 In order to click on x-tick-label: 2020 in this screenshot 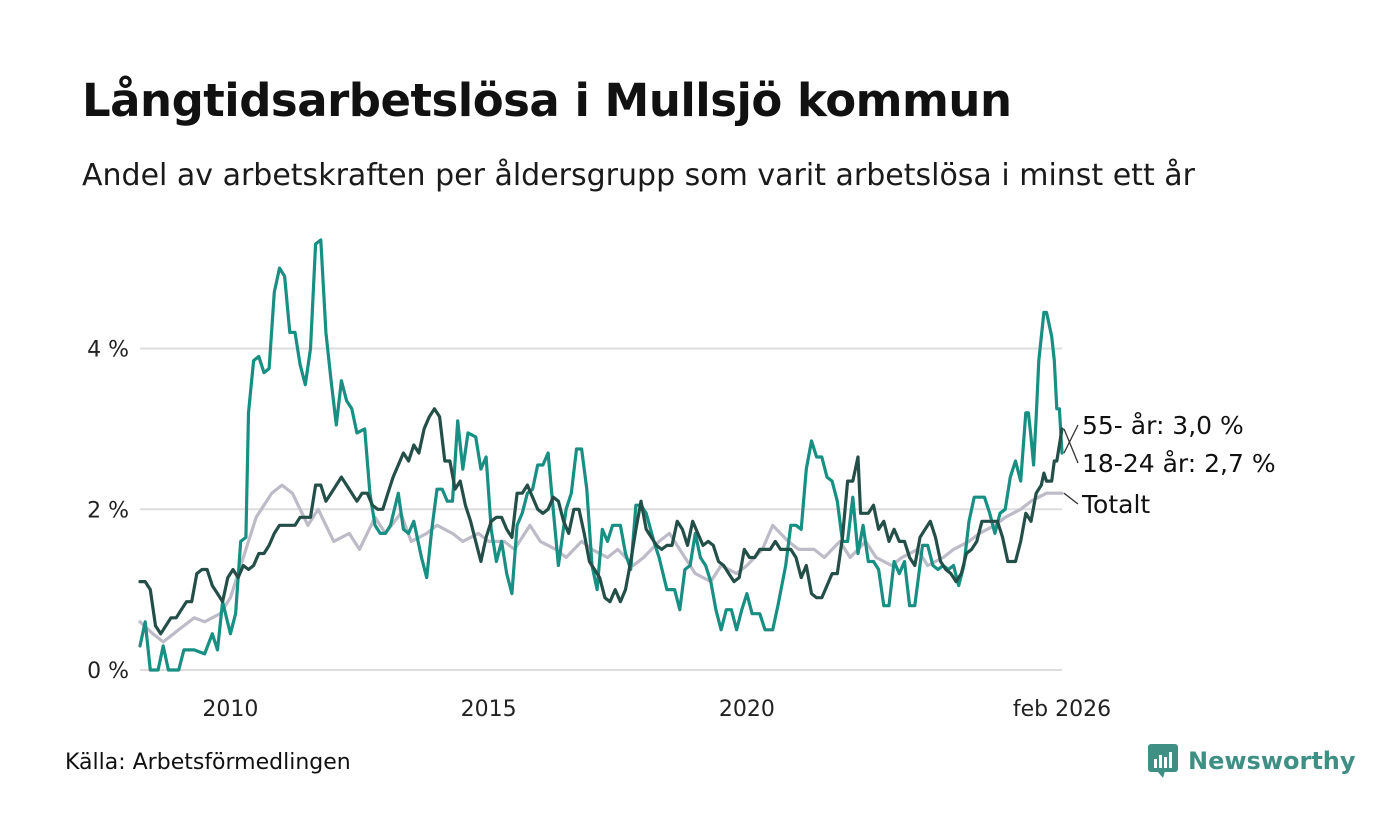, I will do `click(747, 709)`.